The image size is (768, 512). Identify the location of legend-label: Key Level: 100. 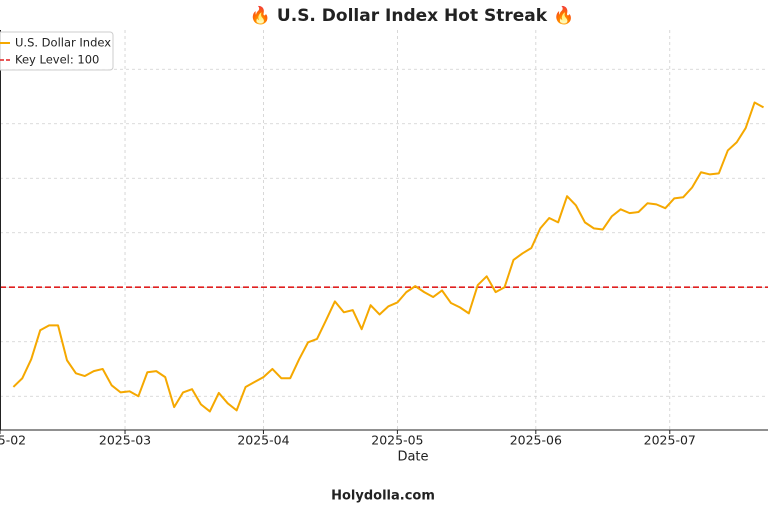
(57, 60).